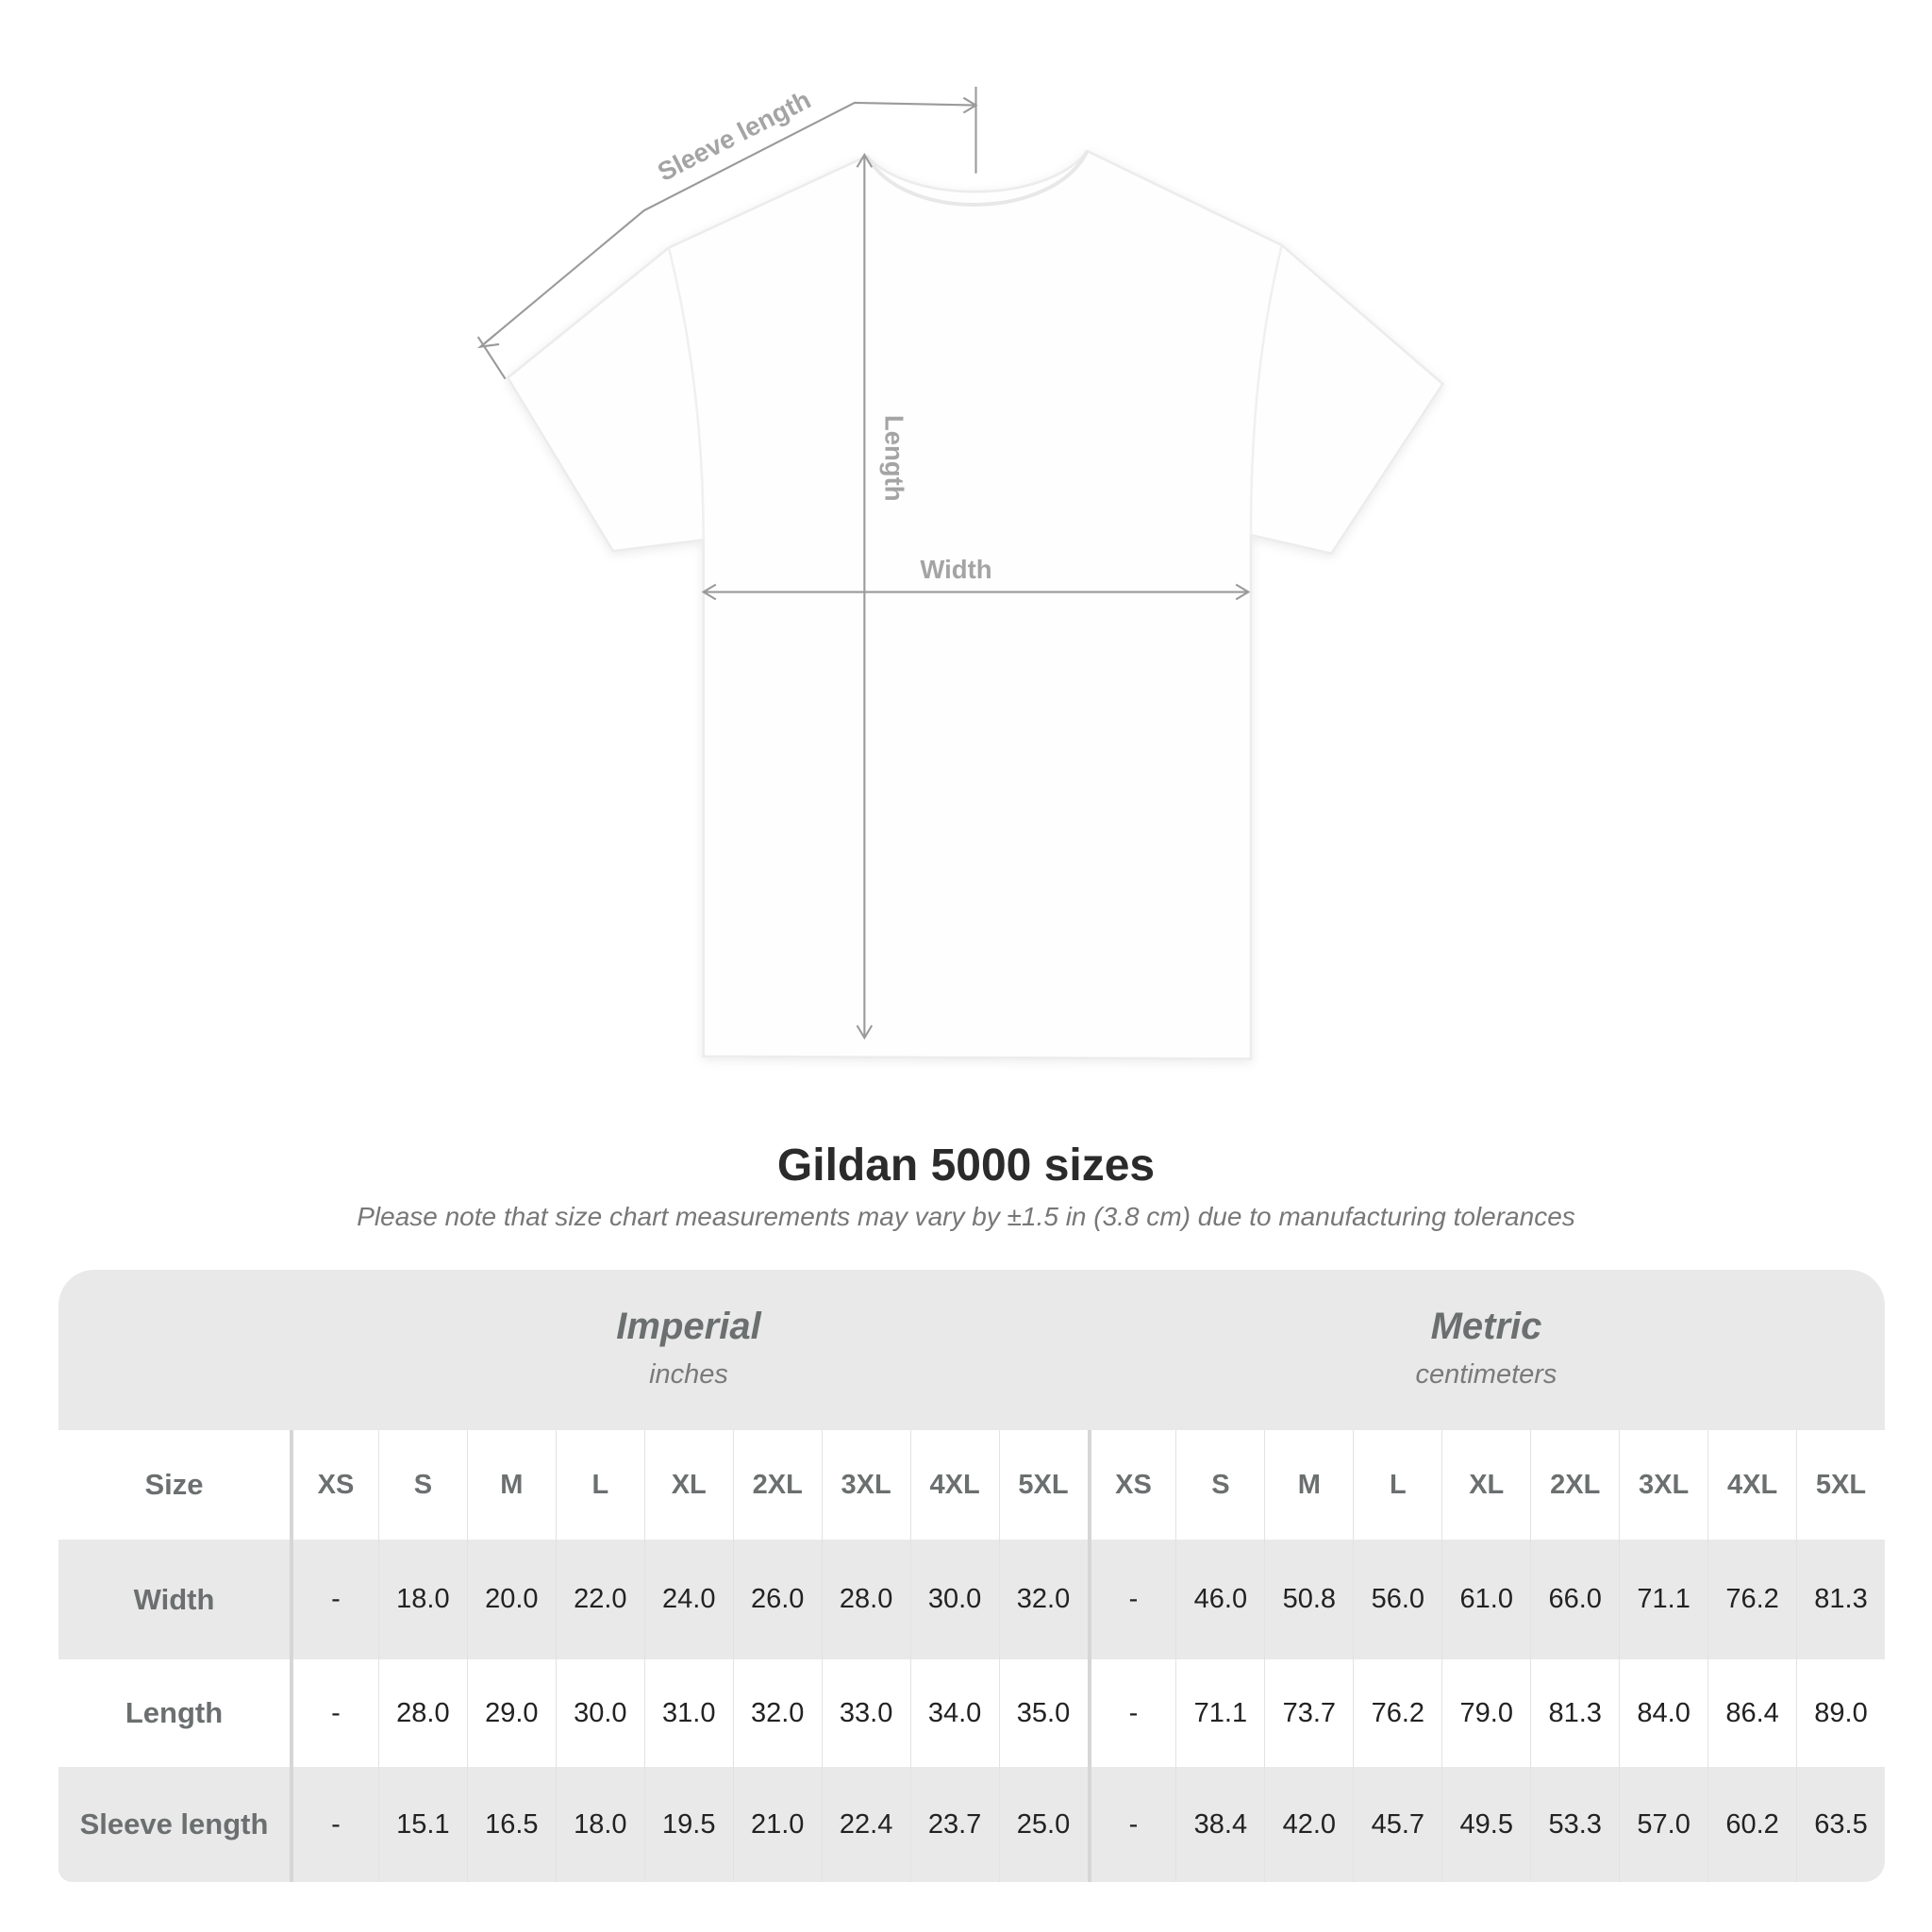  What do you see at coordinates (688, 1485) in the screenshot?
I see `imperial-size-header: XL` at bounding box center [688, 1485].